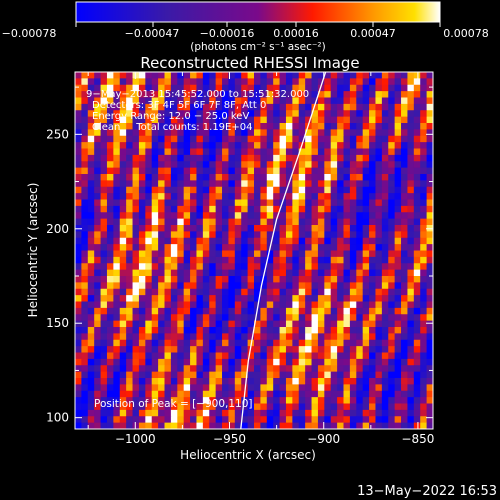 This screenshot has height=500, width=500. What do you see at coordinates (152, 33) in the screenshot?
I see `colorbar-tick-label: −0.00047` at bounding box center [152, 33].